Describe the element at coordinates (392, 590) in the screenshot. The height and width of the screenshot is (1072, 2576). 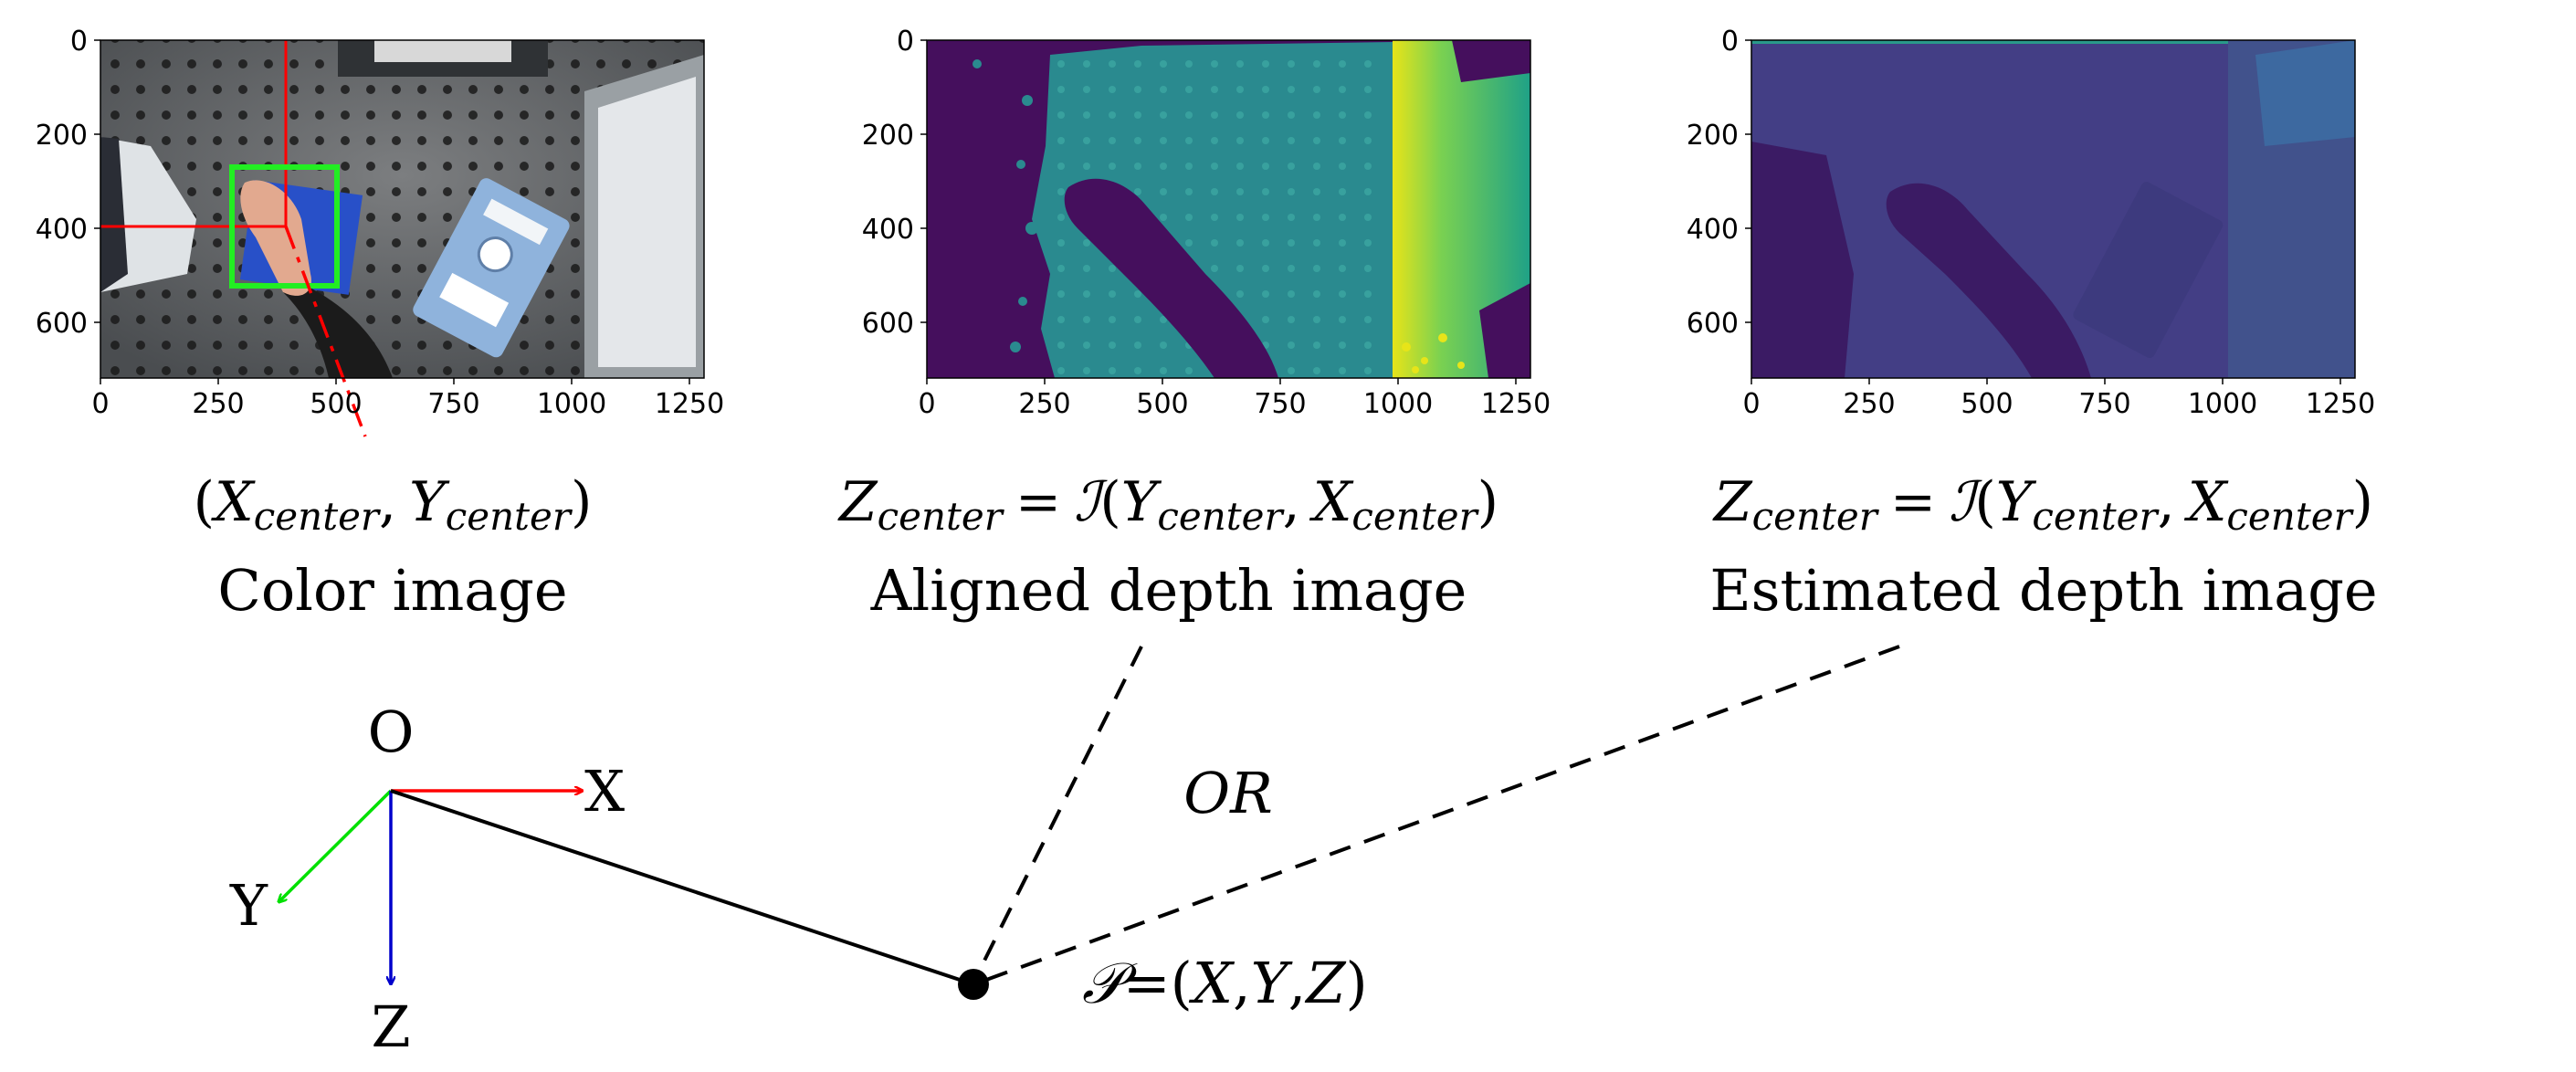
I see `panel-caption: Color image` at that location.